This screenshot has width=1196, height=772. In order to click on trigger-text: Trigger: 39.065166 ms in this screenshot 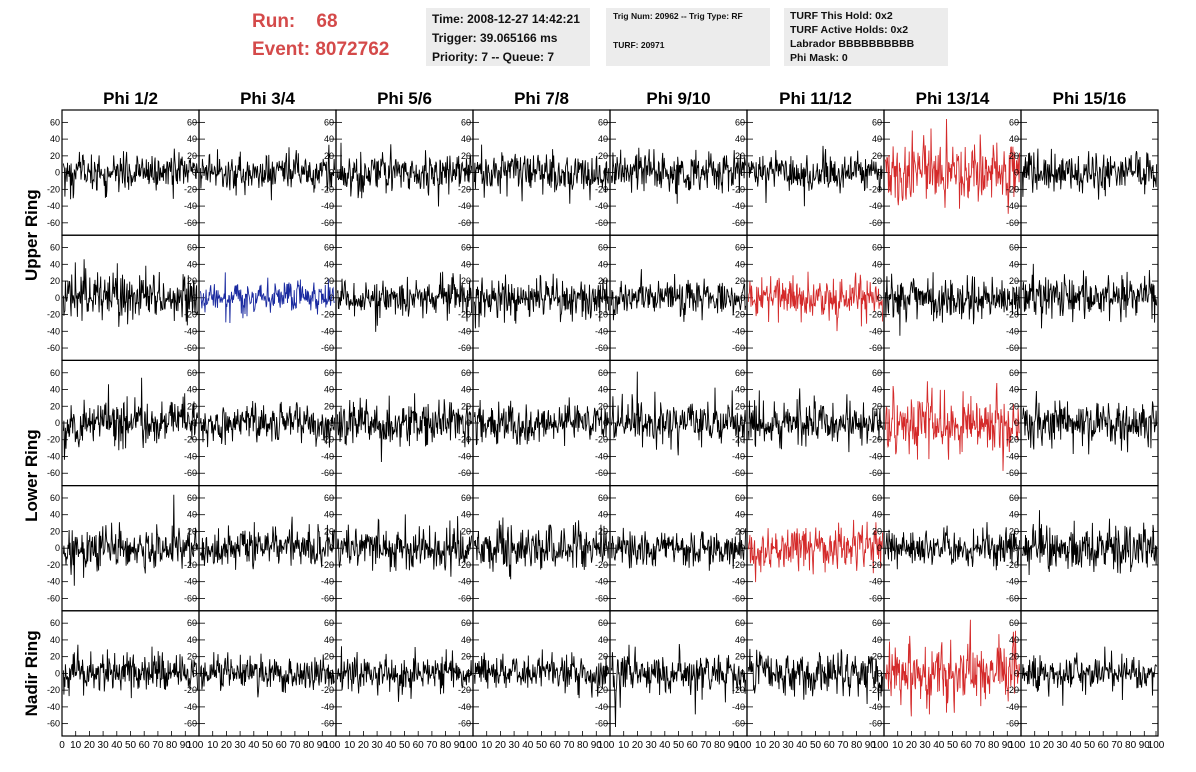, I will do `click(495, 38)`.